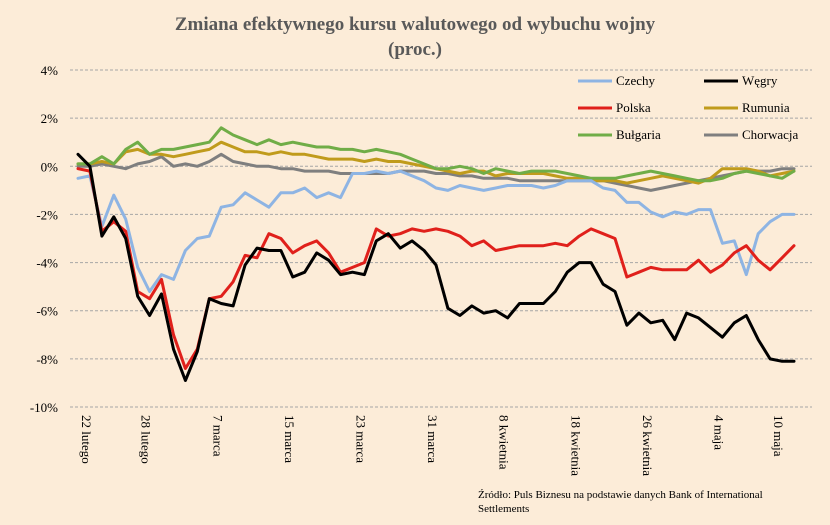  Describe the element at coordinates (718, 432) in the screenshot. I see `x-tick-label: 4 maja` at that location.